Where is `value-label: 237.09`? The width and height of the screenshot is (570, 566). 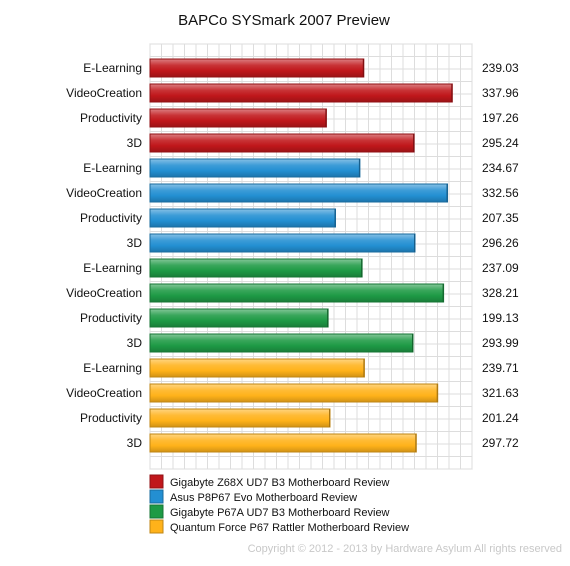
value-label: 237.09 is located at coordinates (500, 268).